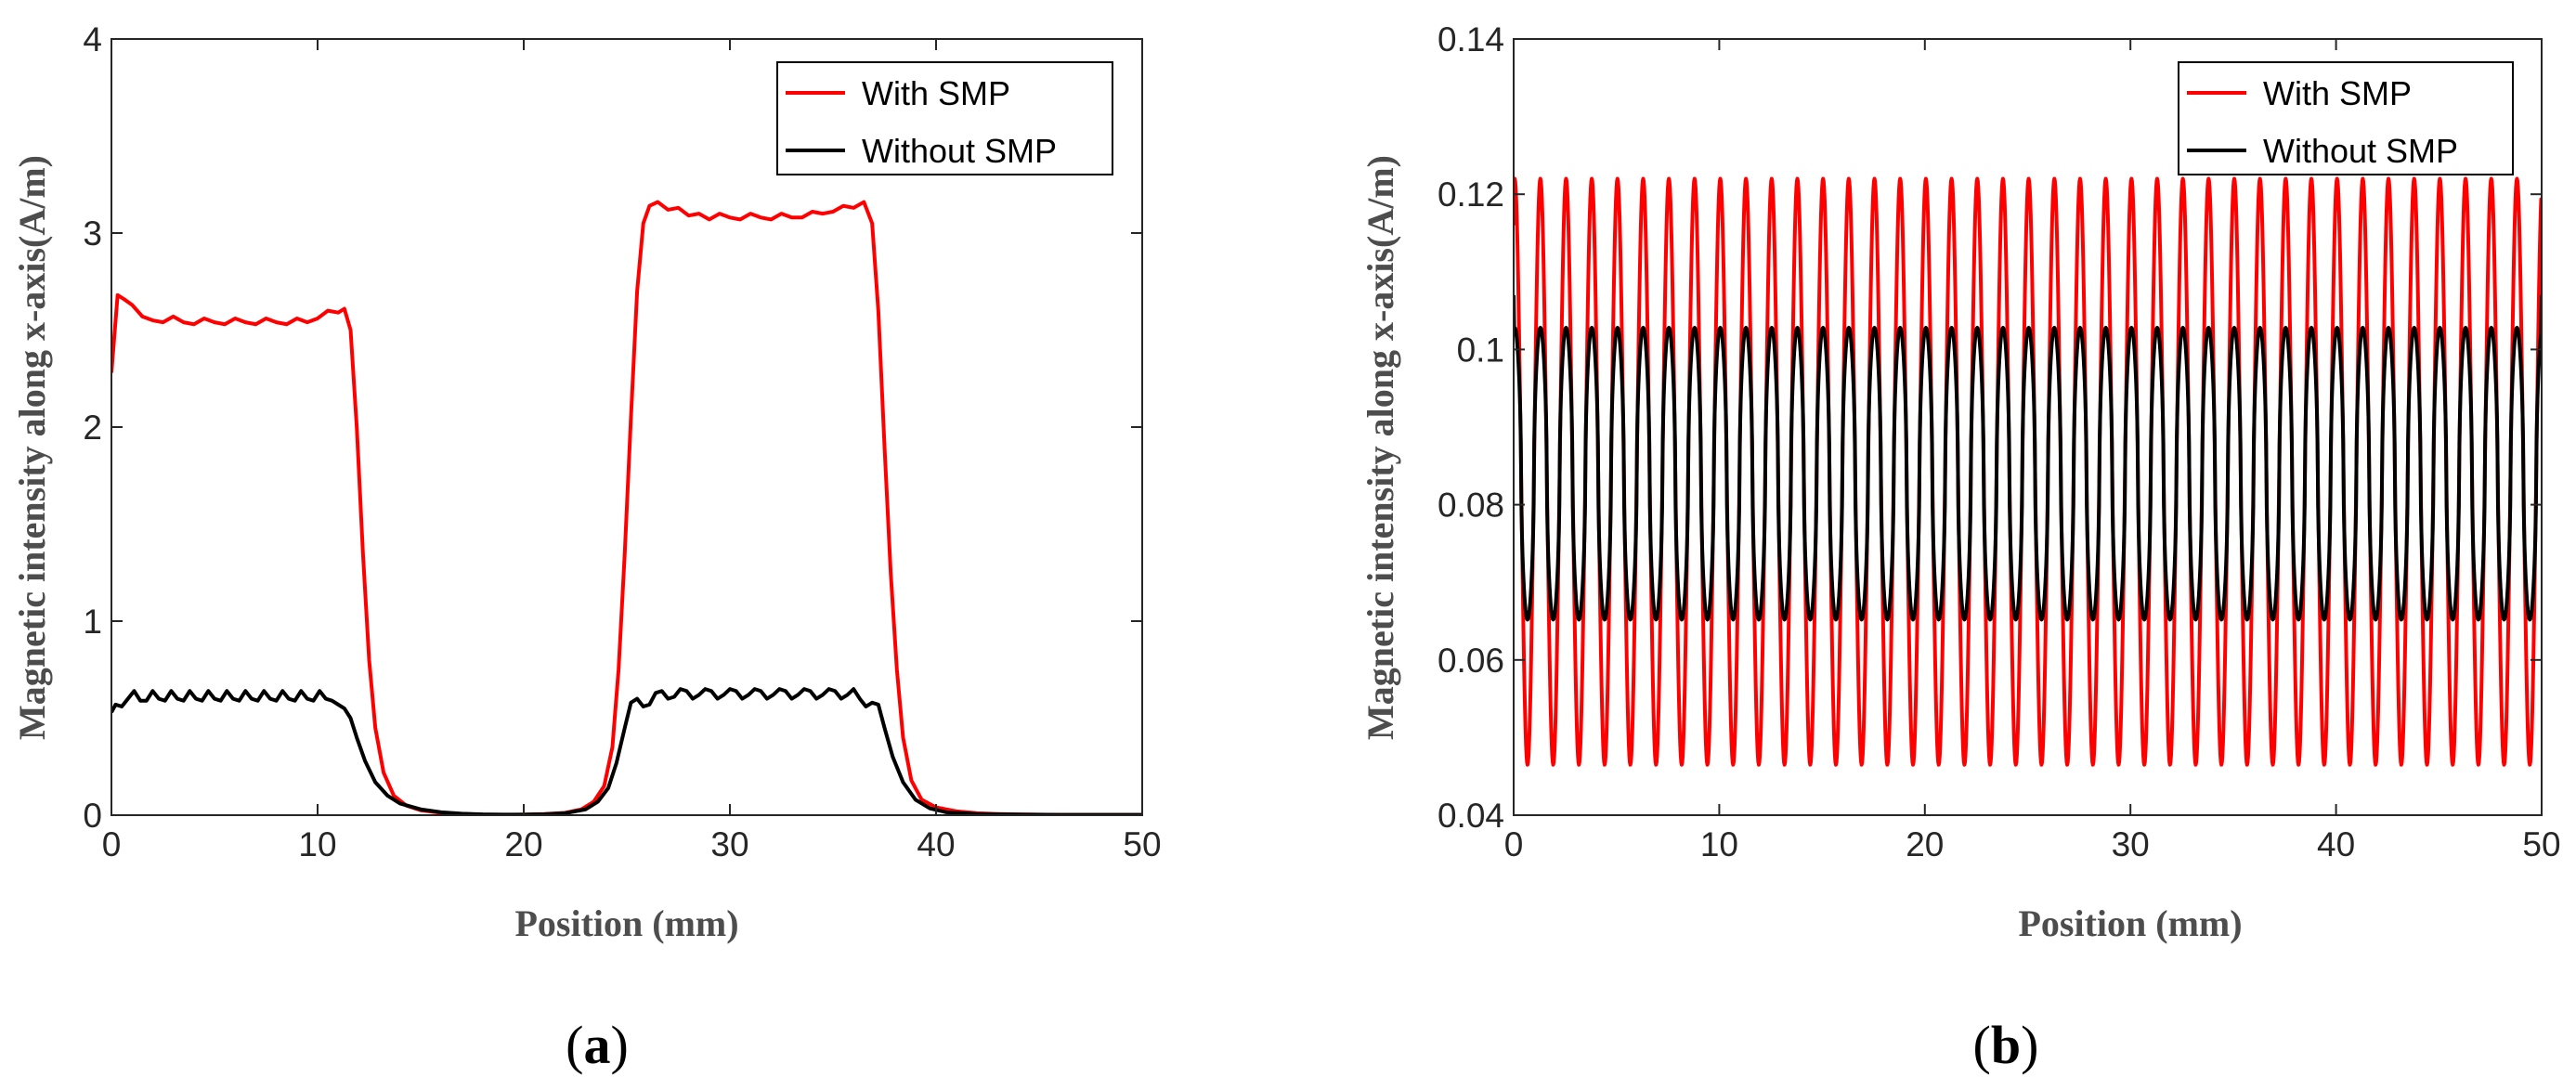 The width and height of the screenshot is (2576, 1077). I want to click on y-axis-title-b: Magnetic intensity along x-axis(A/m), so click(1380, 447).